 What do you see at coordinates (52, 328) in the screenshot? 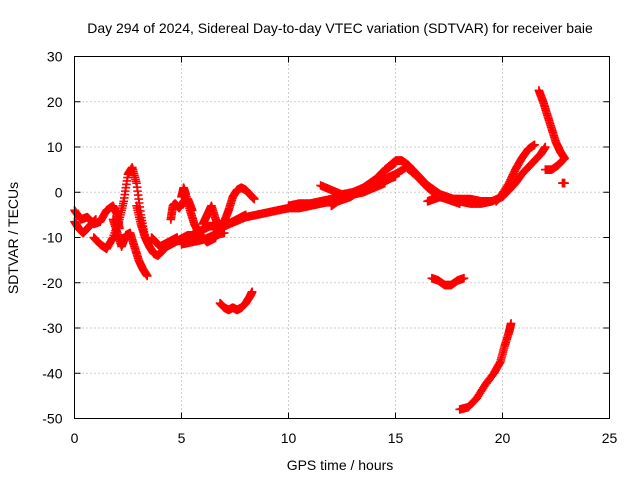
I see `y-tick-label: -30` at bounding box center [52, 328].